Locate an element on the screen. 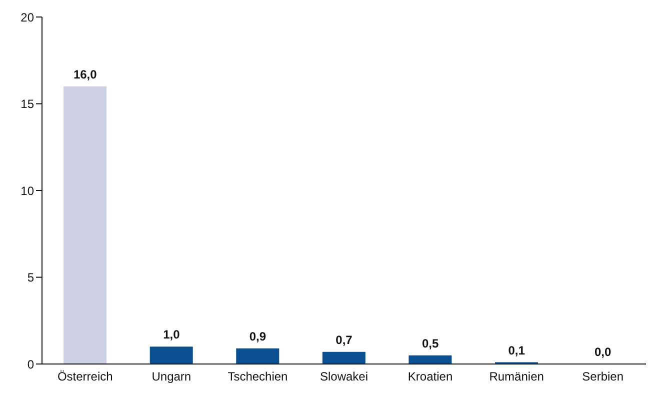 The image size is (654, 408). x-tick-label: Rumänien is located at coordinates (516, 377).